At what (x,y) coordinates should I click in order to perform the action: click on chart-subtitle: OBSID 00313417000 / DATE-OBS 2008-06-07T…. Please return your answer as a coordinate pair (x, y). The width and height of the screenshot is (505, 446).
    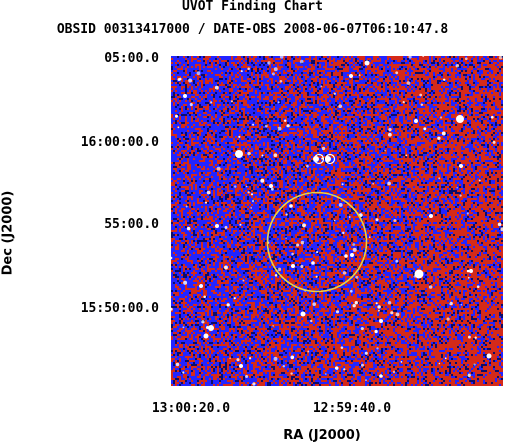
    Looking at the image, I should click on (252, 29).